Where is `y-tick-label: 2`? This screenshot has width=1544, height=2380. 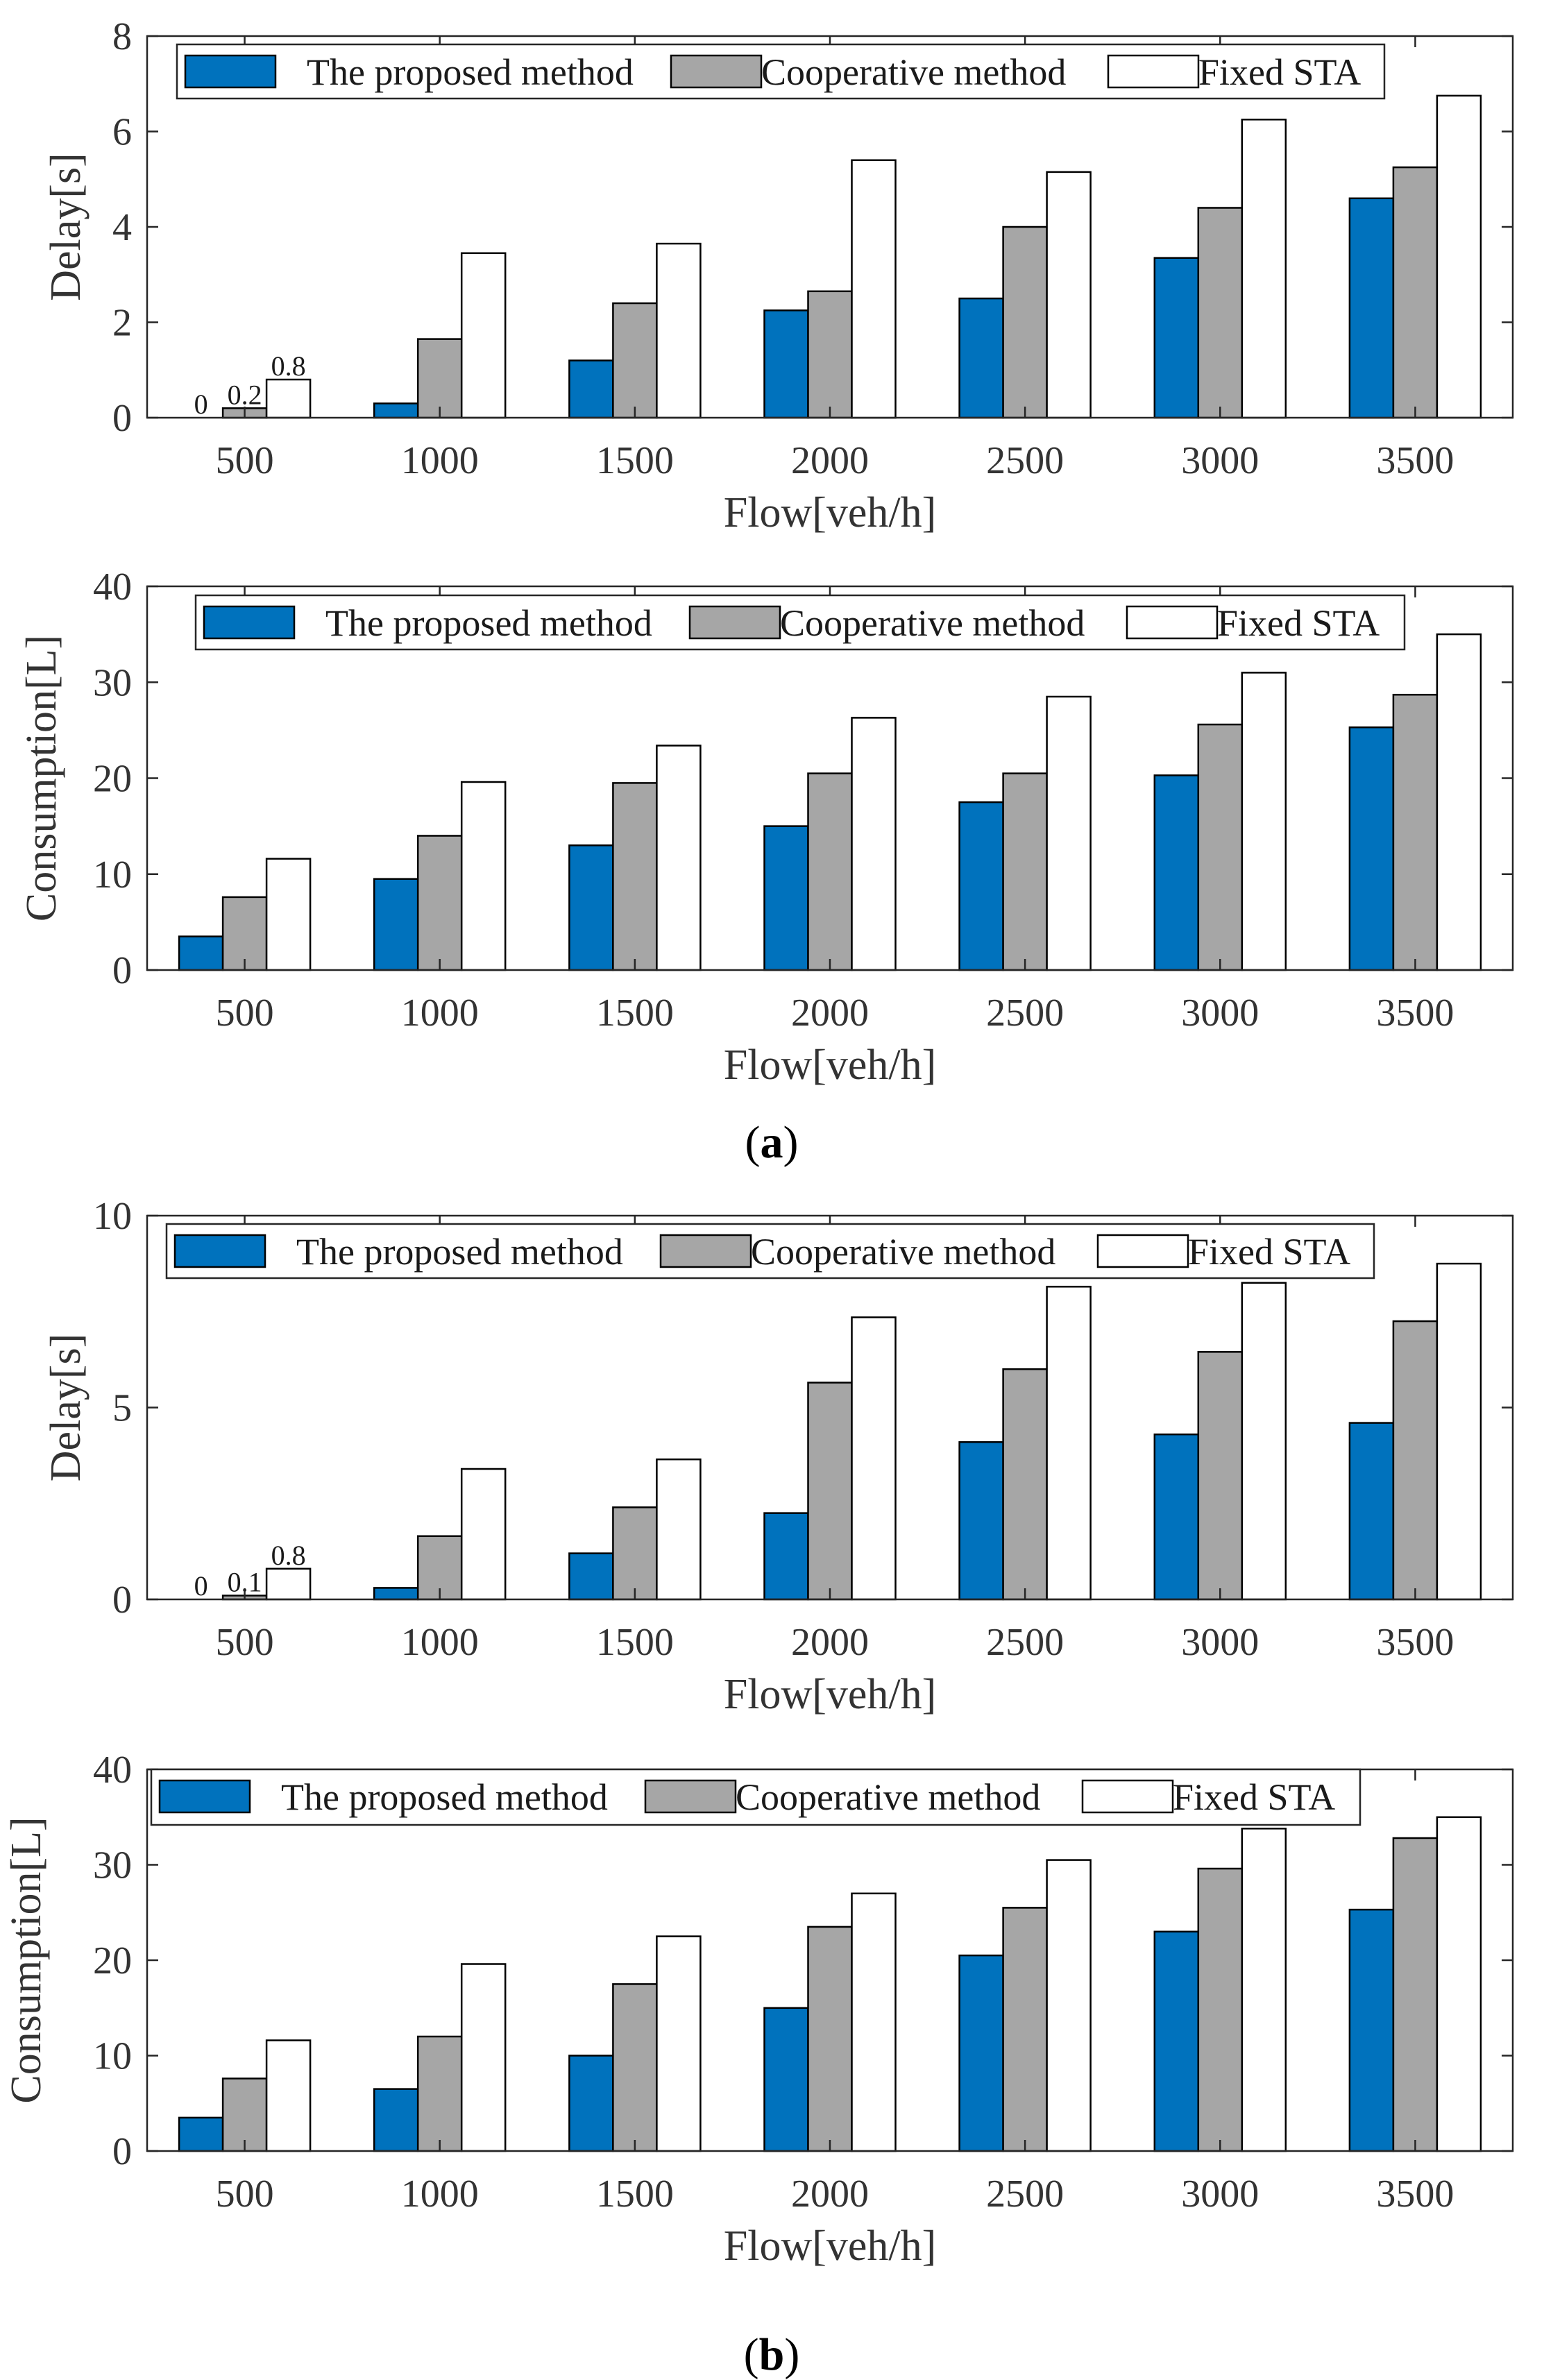 y-tick-label: 2 is located at coordinates (122, 323).